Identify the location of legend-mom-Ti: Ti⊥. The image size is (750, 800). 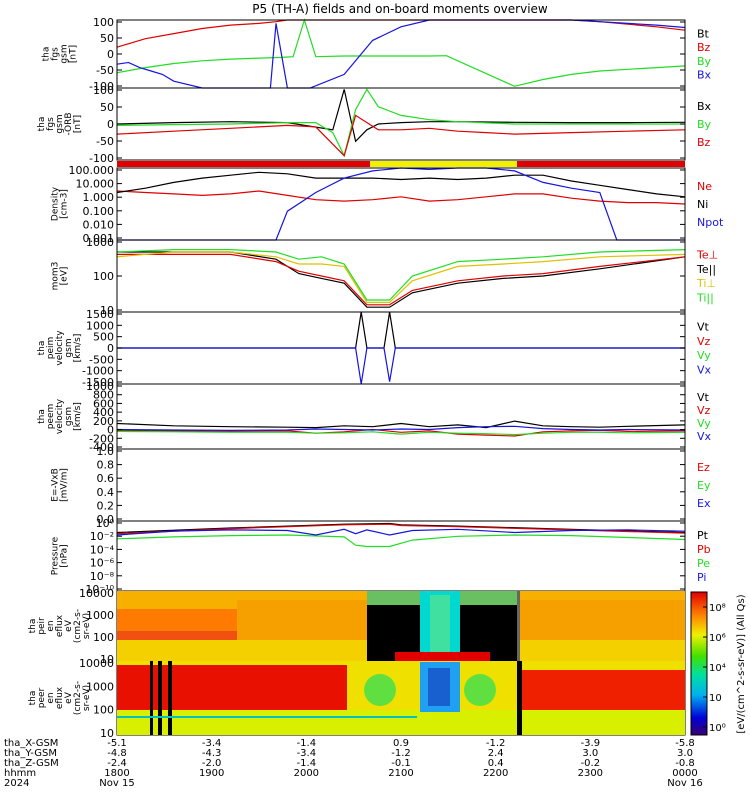
(706, 283).